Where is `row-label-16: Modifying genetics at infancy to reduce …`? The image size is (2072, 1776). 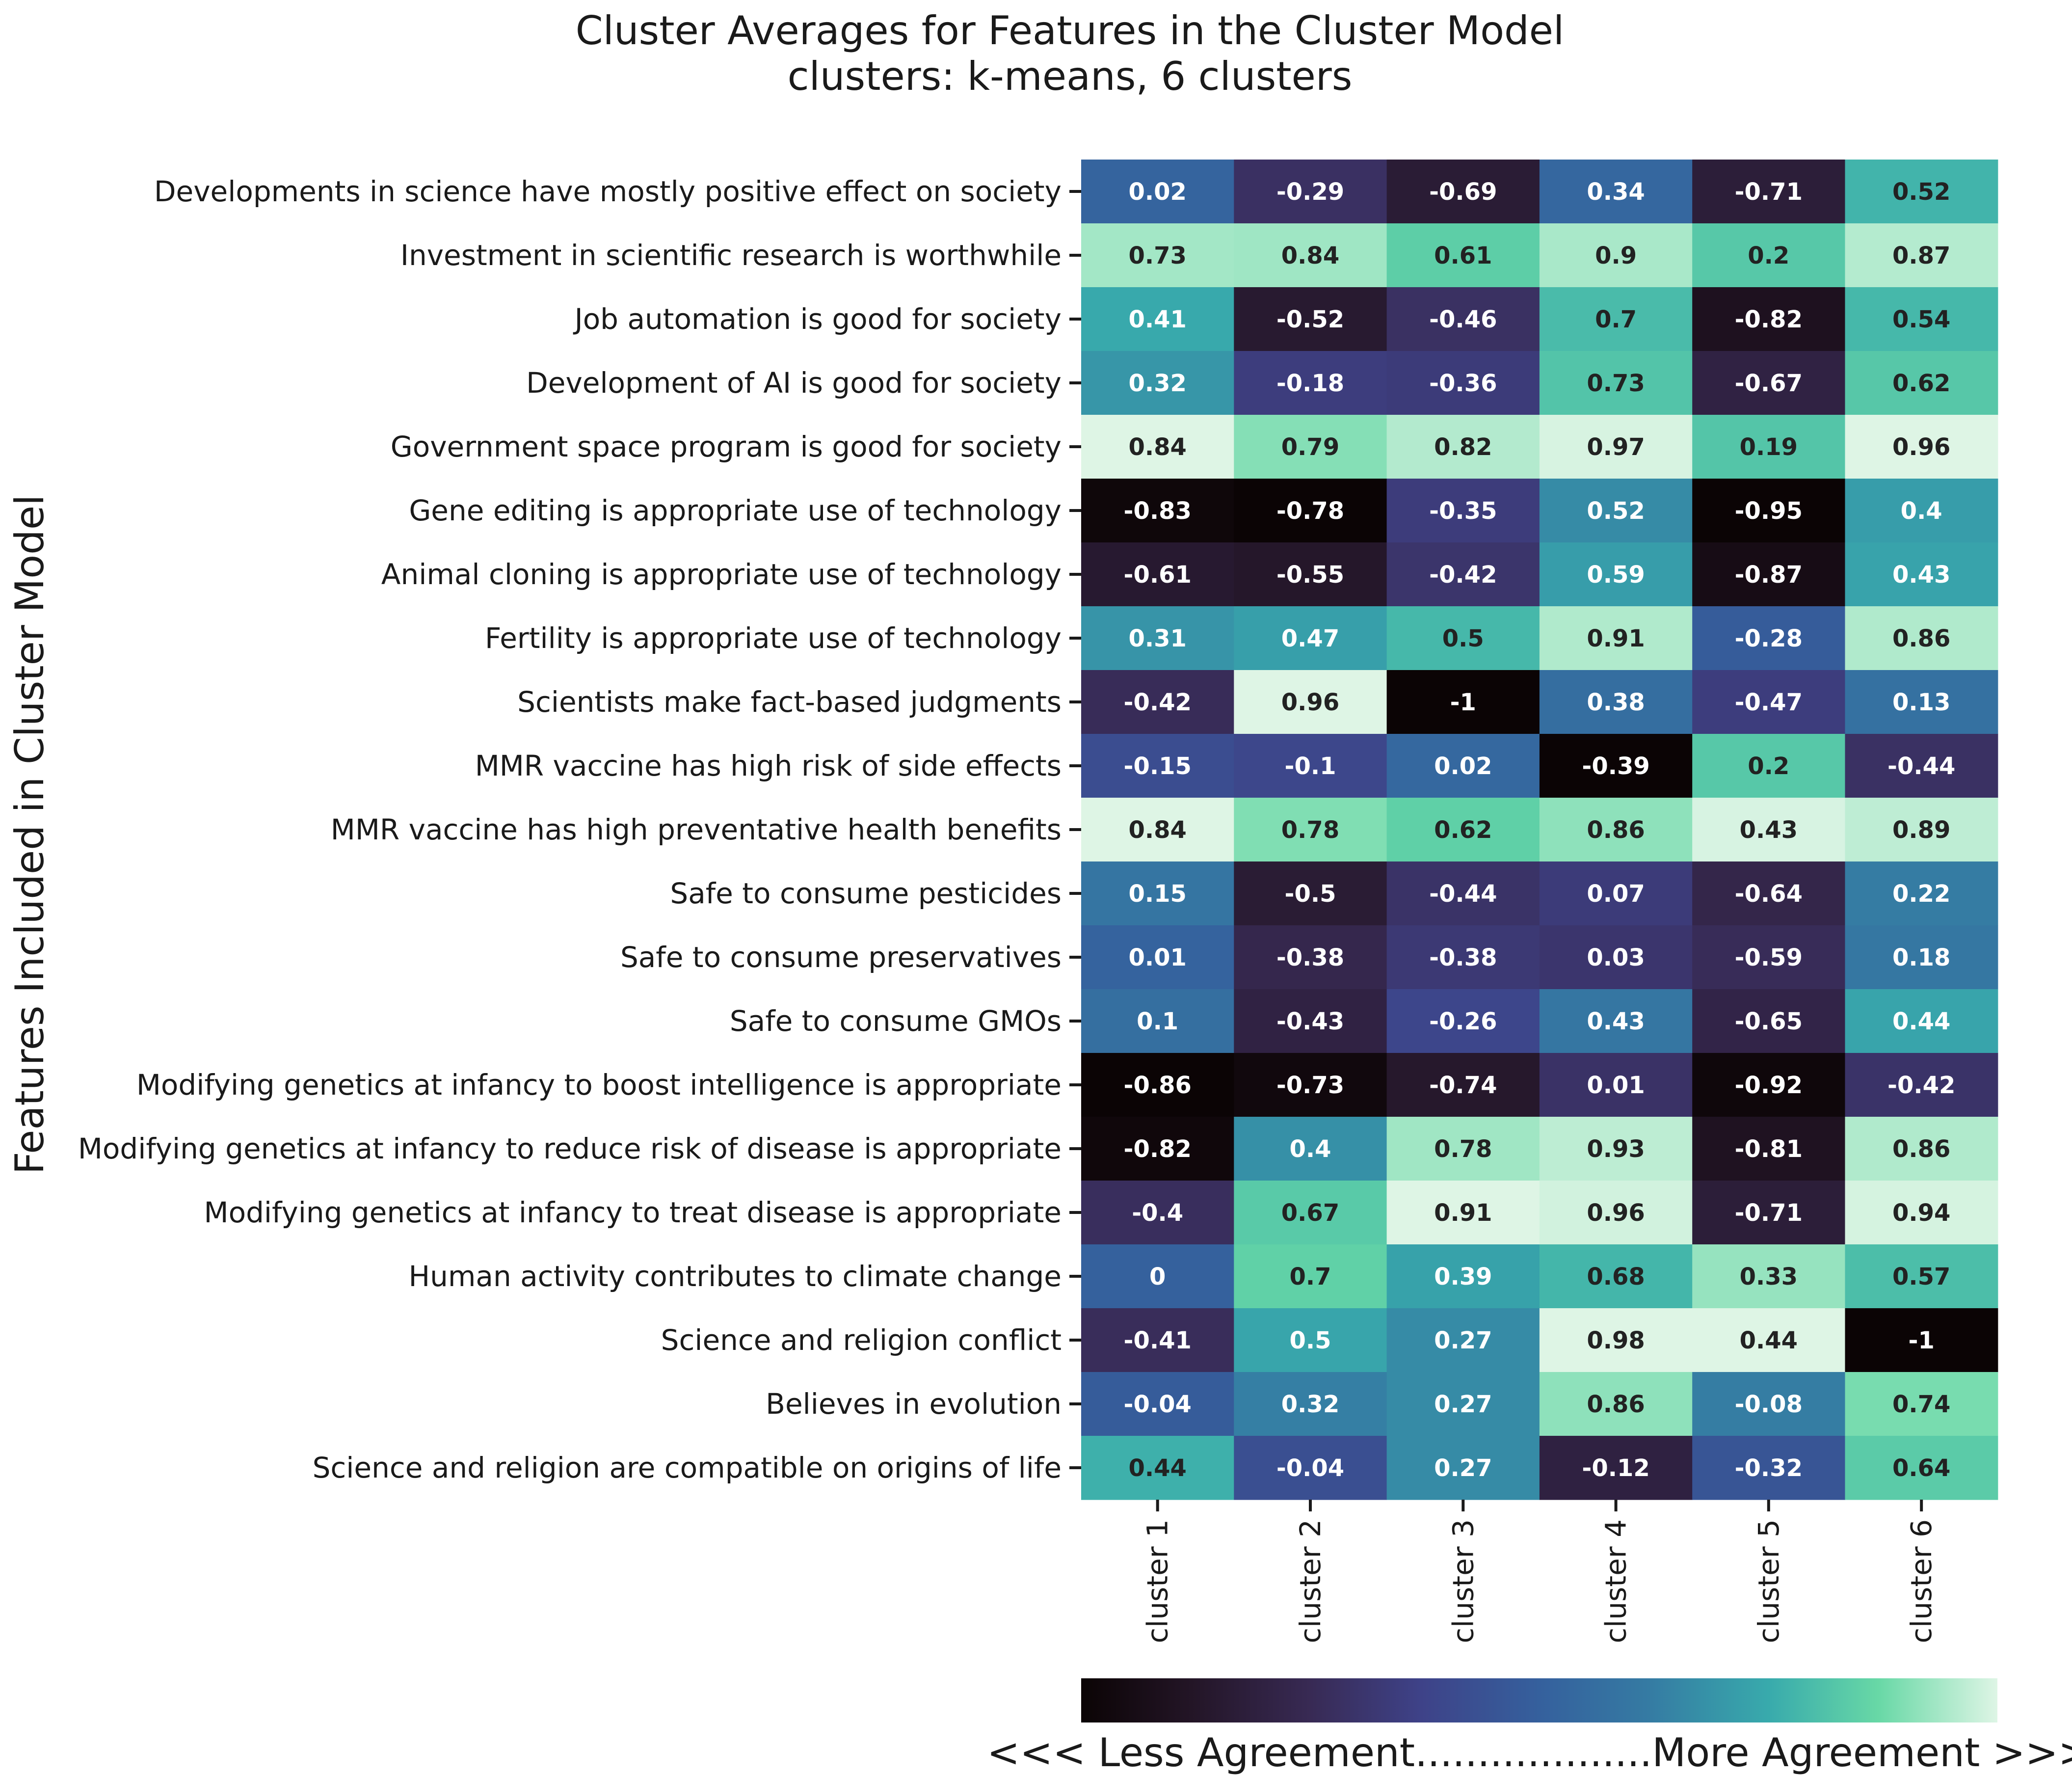
row-label-16: Modifying genetics at infancy to reduce … is located at coordinates (570, 1148).